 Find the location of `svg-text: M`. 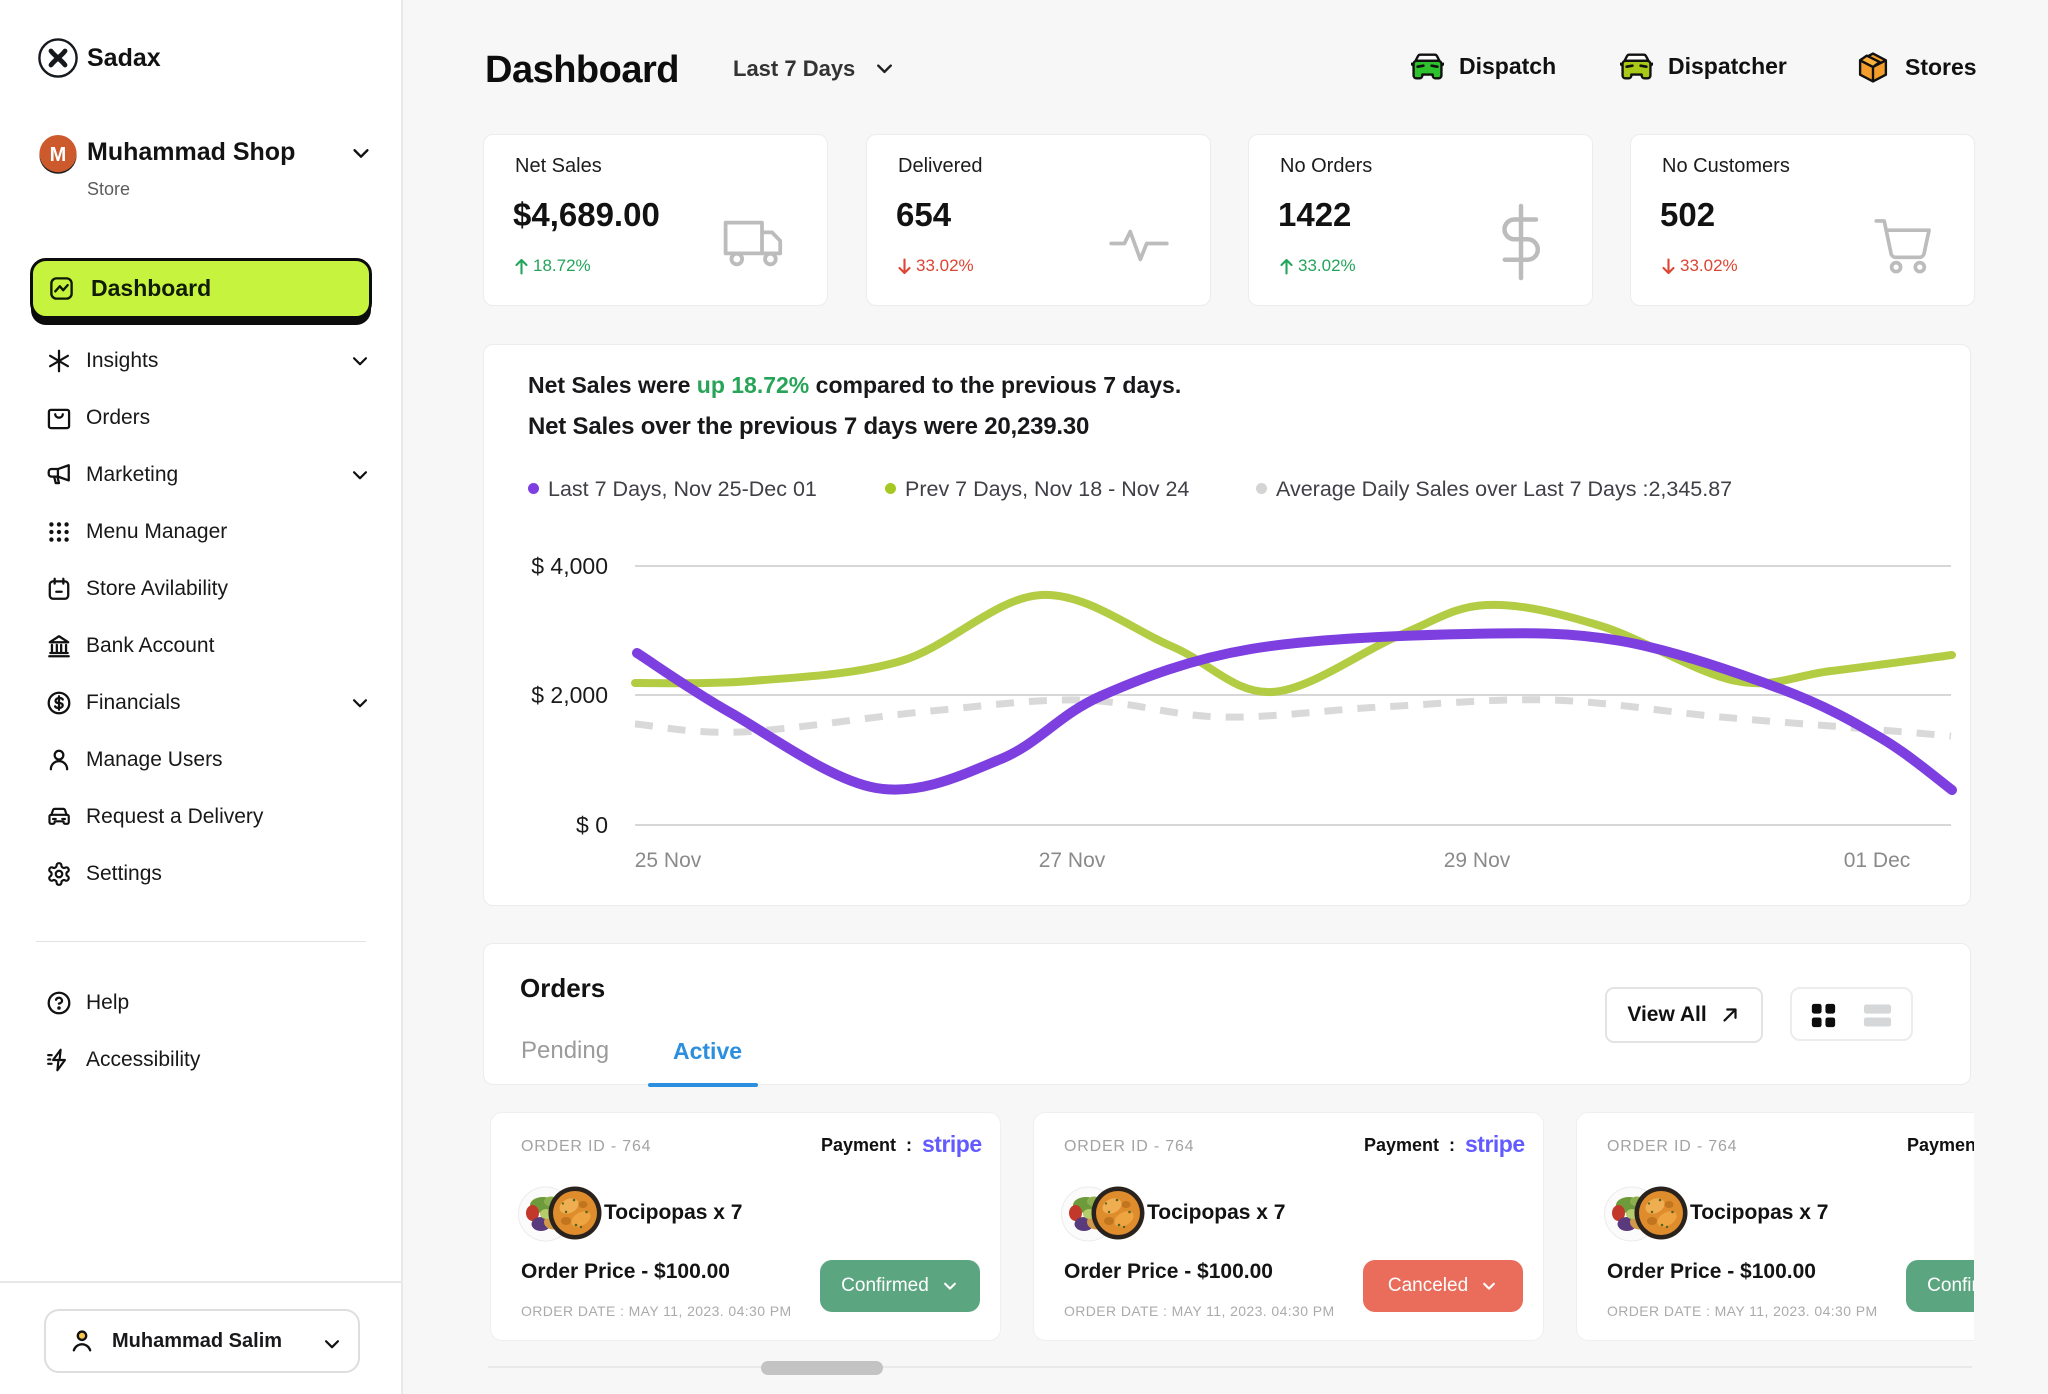

svg-text: M is located at coordinates (58, 155).